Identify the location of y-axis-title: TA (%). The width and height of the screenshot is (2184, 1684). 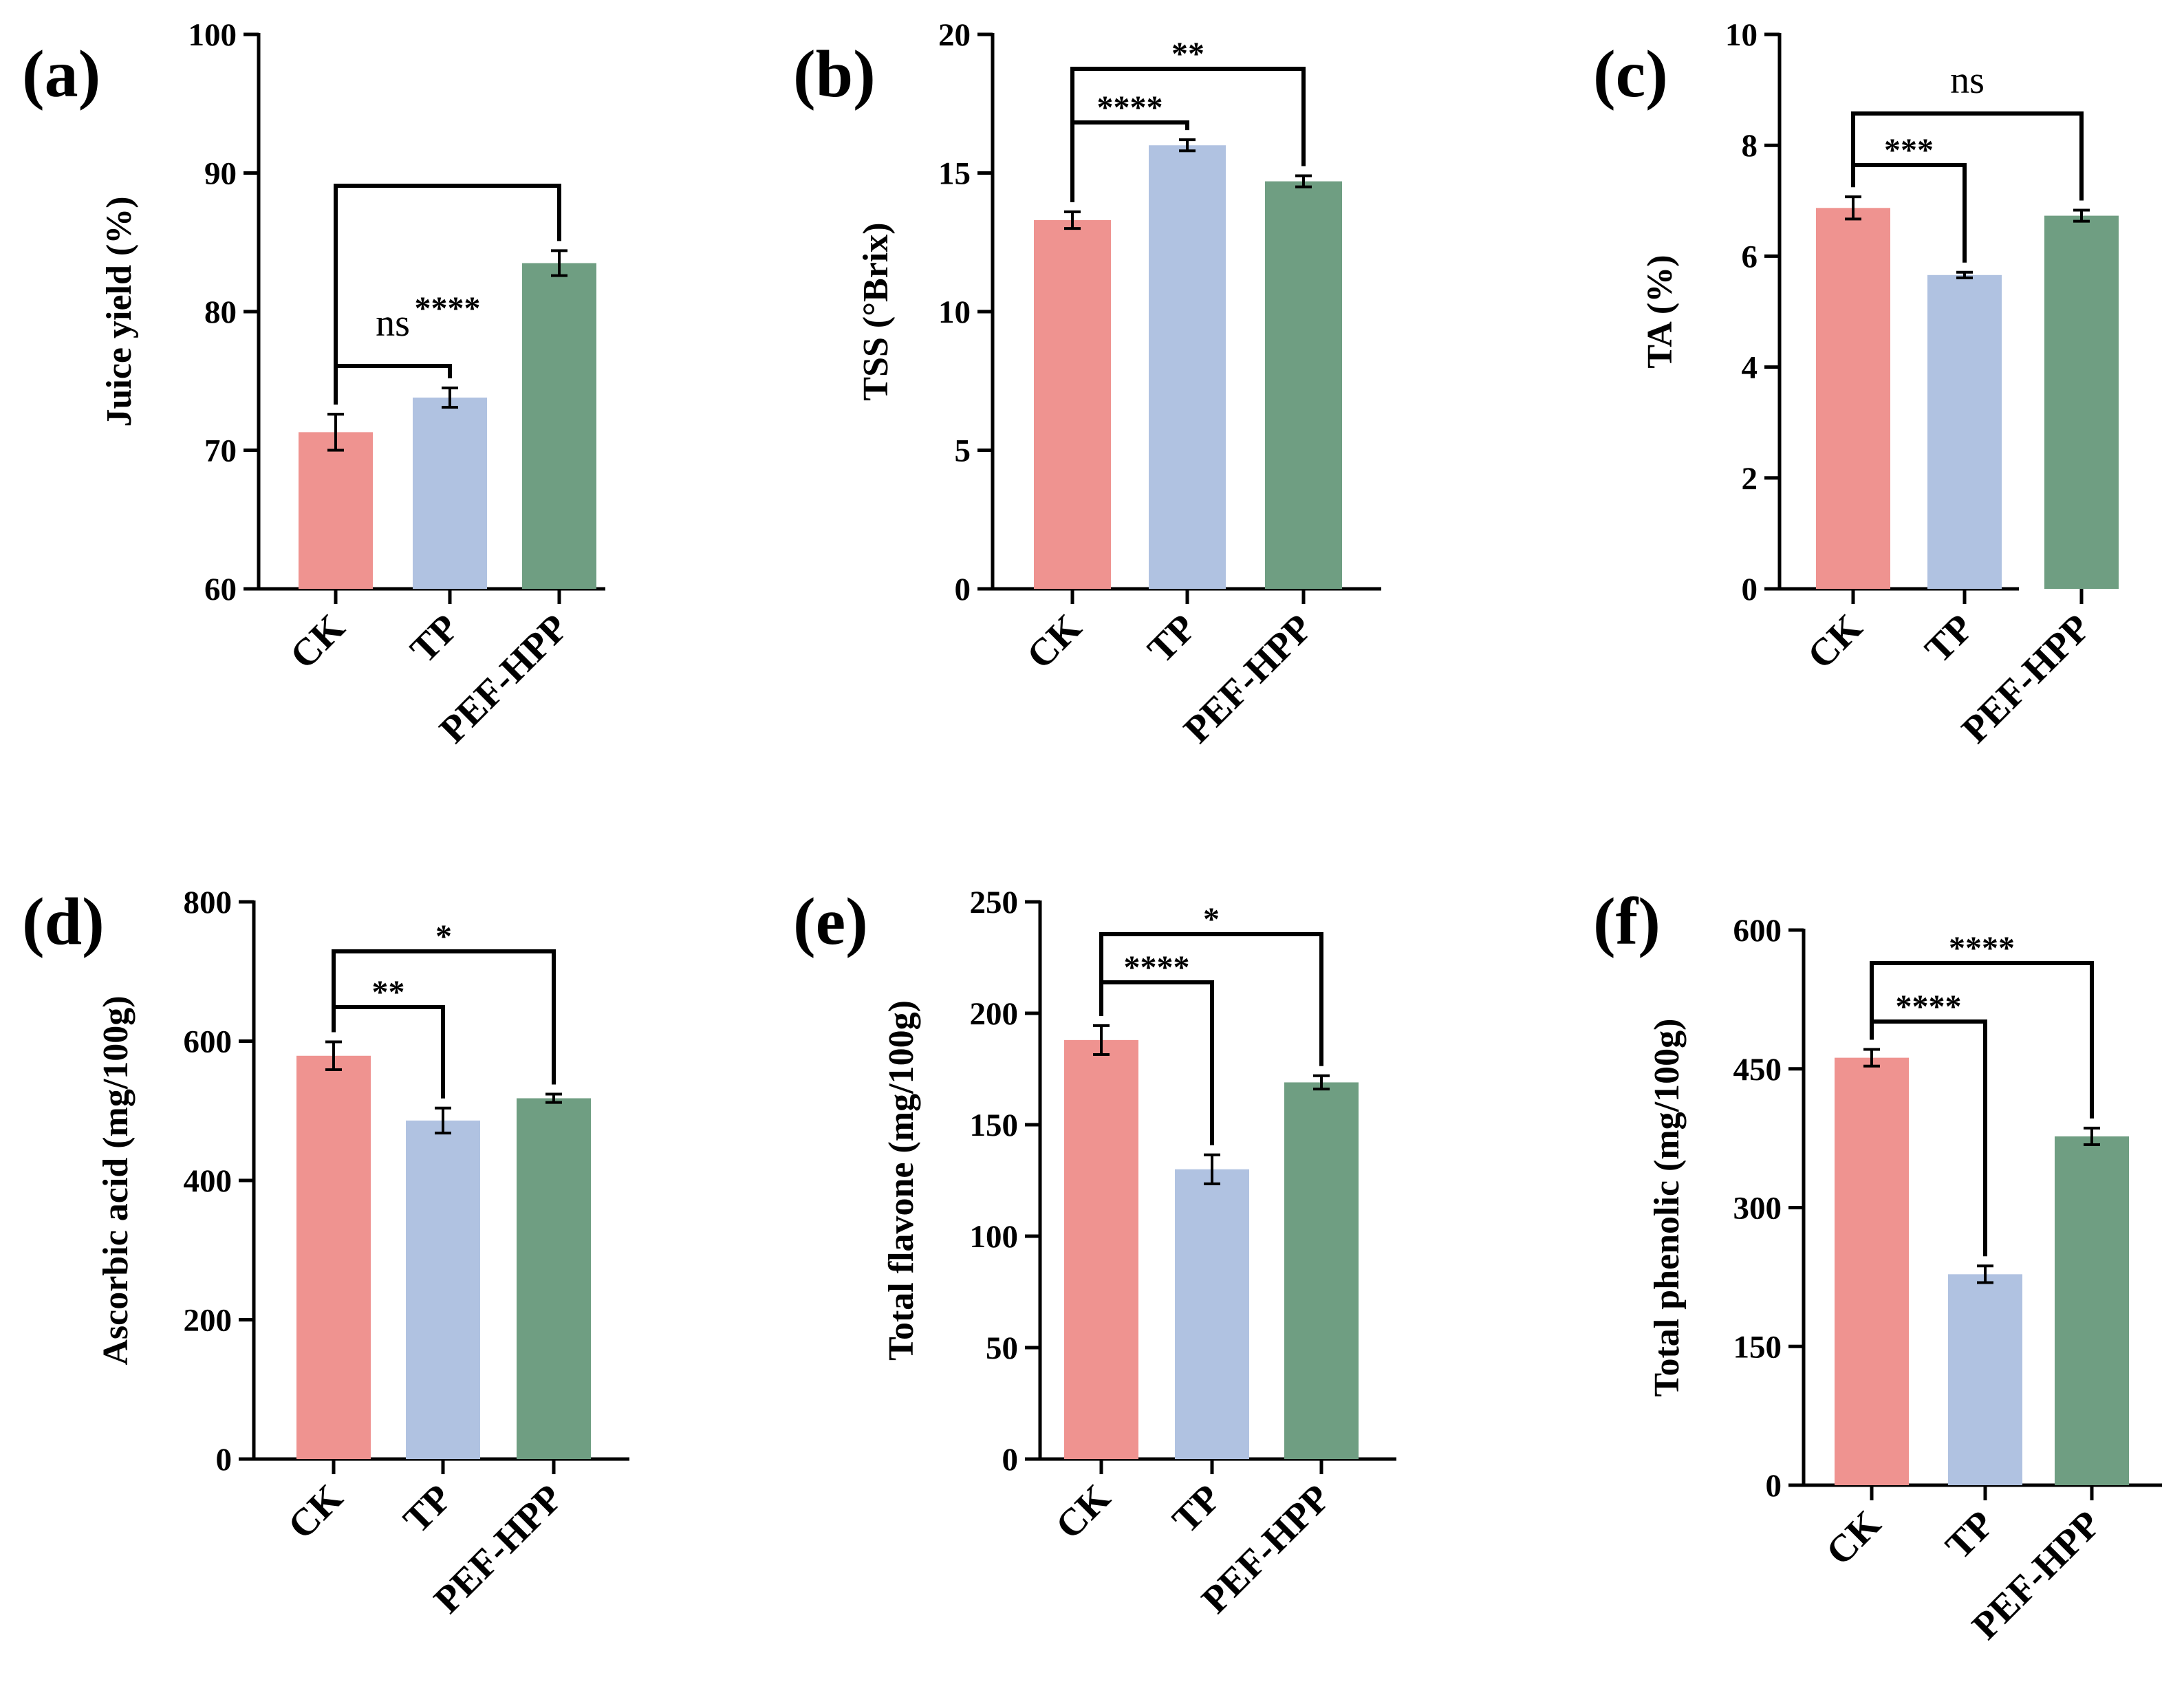
(1660, 311).